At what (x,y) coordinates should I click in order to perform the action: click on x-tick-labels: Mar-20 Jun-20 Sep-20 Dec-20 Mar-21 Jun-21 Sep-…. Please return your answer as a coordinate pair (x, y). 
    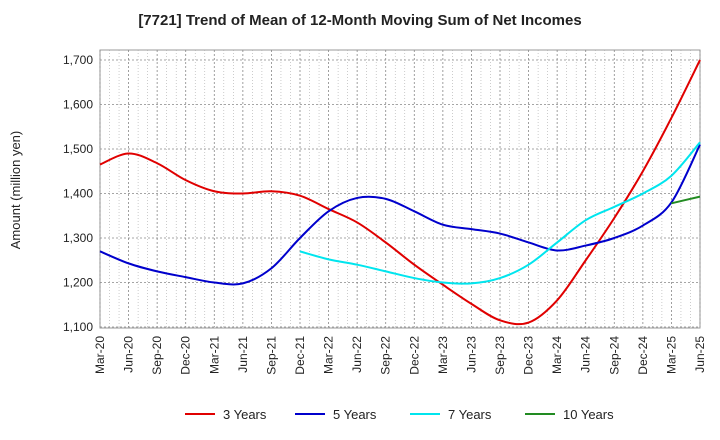
    Looking at the image, I should click on (400, 355).